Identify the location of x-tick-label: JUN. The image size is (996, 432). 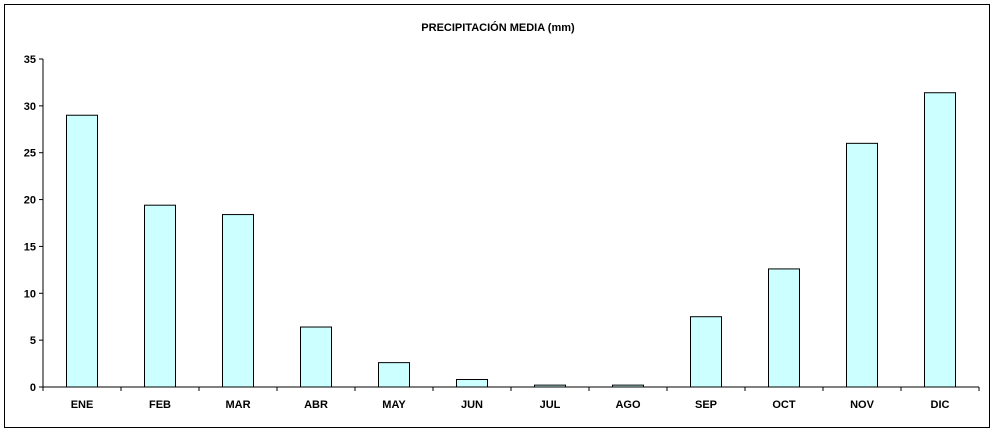
(472, 405).